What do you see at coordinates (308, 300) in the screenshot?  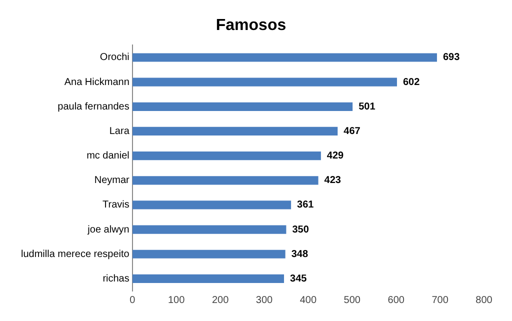 I see `x-tick-label: 400` at bounding box center [308, 300].